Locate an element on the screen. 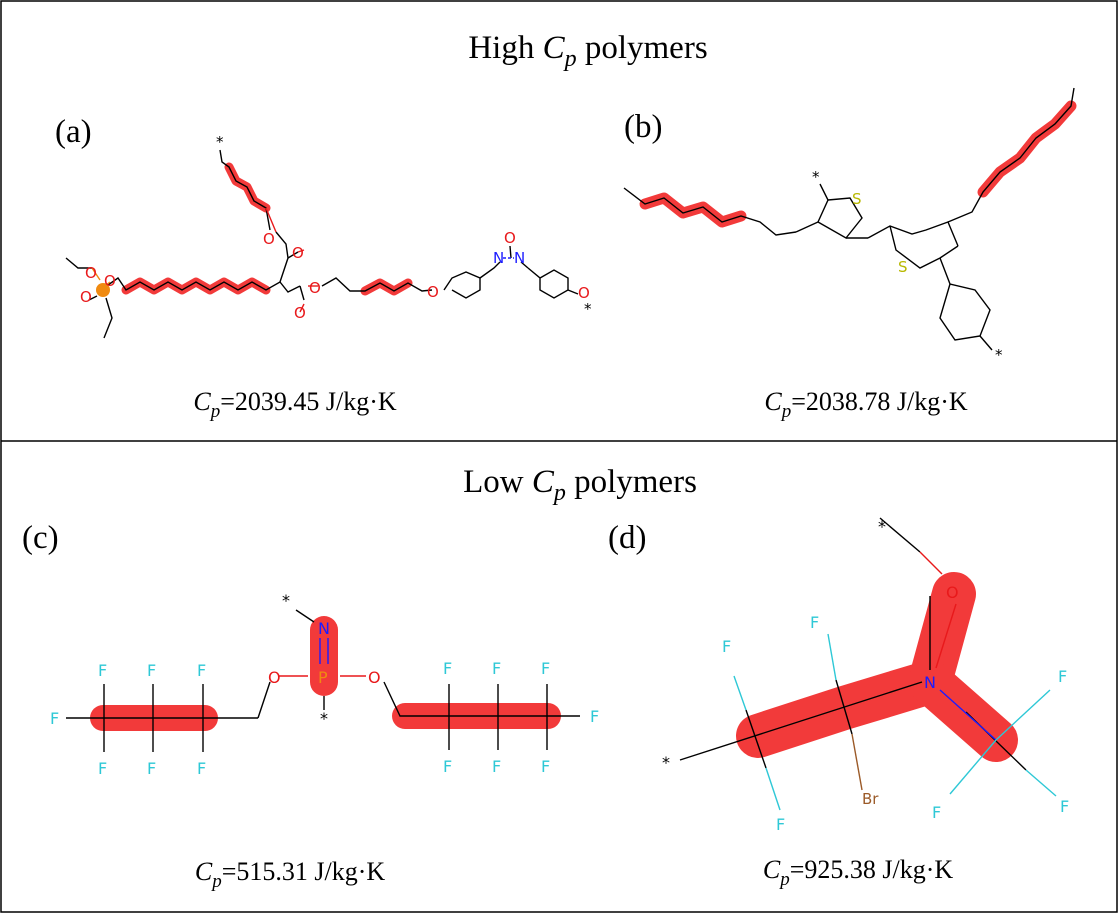 This screenshot has width=1118, height=913. molecule-c-bonds is located at coordinates (323, 680).